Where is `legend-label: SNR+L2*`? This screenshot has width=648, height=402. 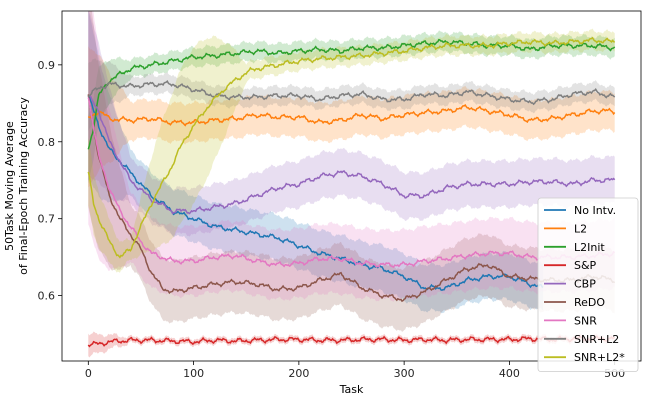
legend-label: SNR+L2* is located at coordinates (599, 357).